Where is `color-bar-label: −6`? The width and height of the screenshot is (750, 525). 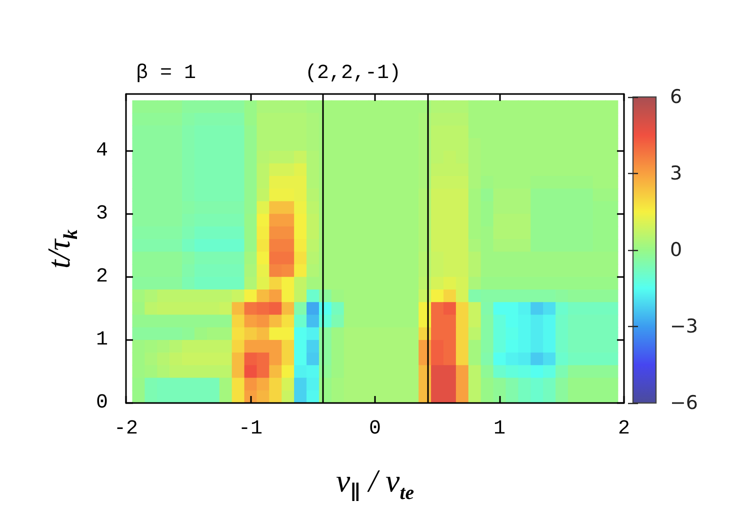
color-bar-label: −6 is located at coordinates (684, 403).